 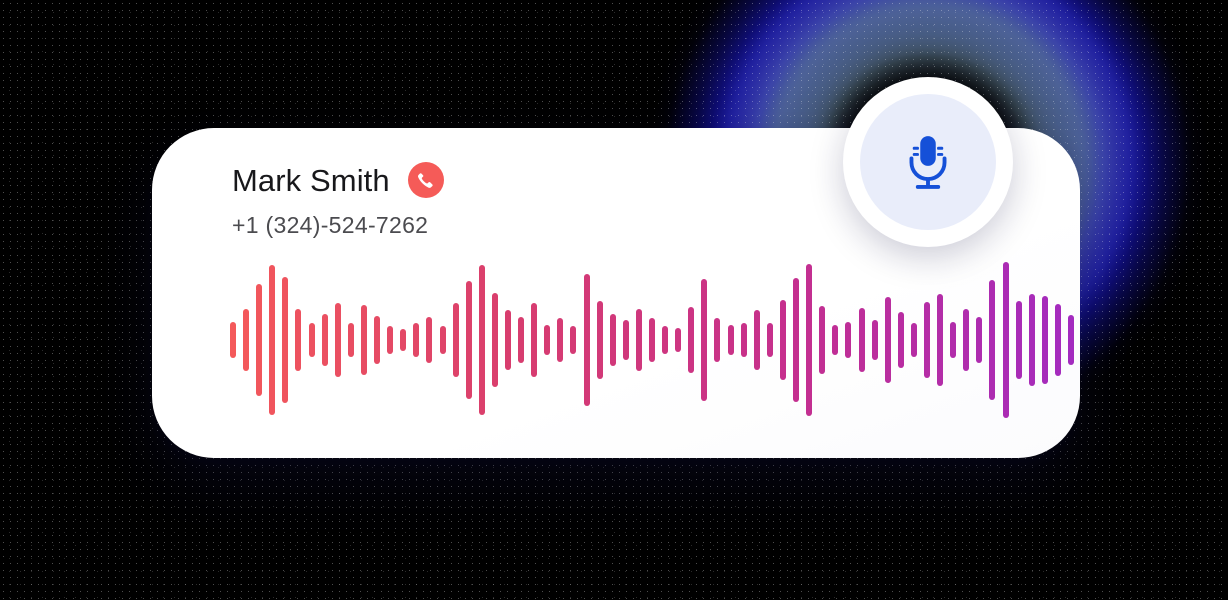 I want to click on microphone-icon, so click(x=928, y=162).